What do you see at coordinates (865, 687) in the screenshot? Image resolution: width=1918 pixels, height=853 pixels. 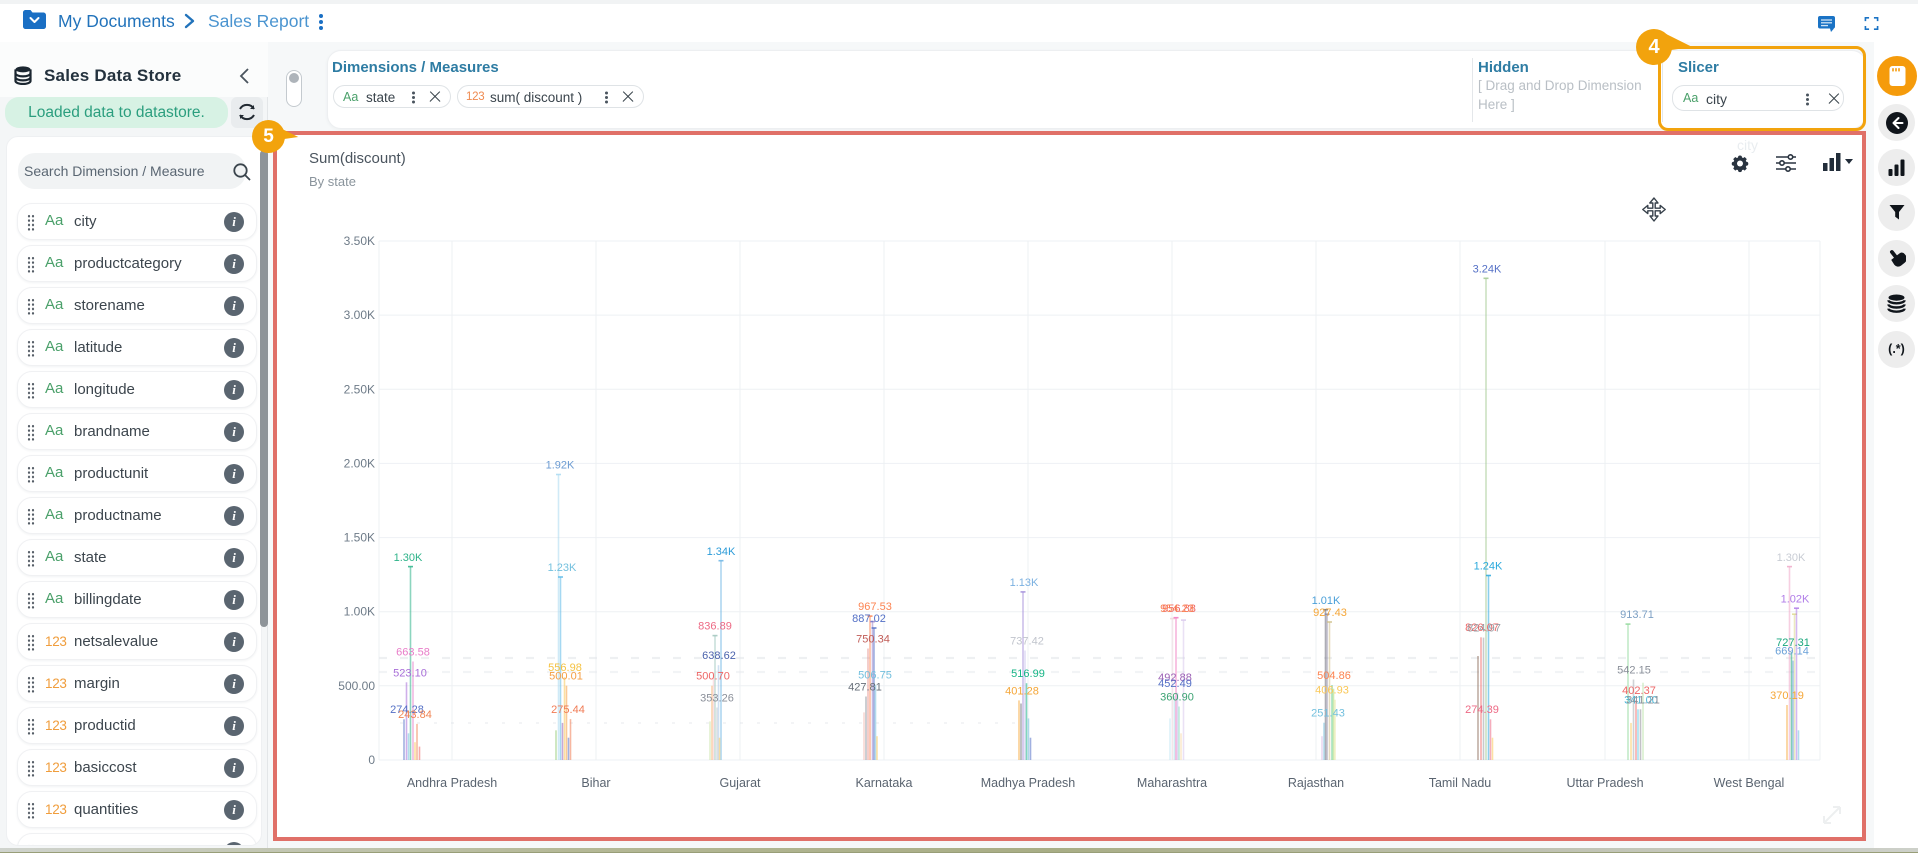 I see `svg-text: 427.81` at bounding box center [865, 687].